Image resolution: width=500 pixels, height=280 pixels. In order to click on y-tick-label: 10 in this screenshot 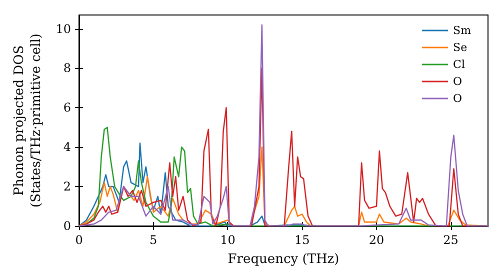, I will do `click(63, 29)`.